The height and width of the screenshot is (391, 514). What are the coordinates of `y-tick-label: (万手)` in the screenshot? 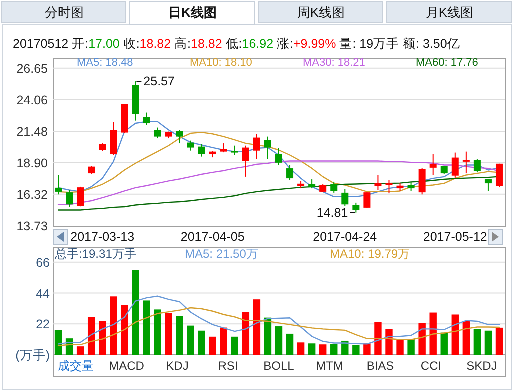 It's located at (33, 355).